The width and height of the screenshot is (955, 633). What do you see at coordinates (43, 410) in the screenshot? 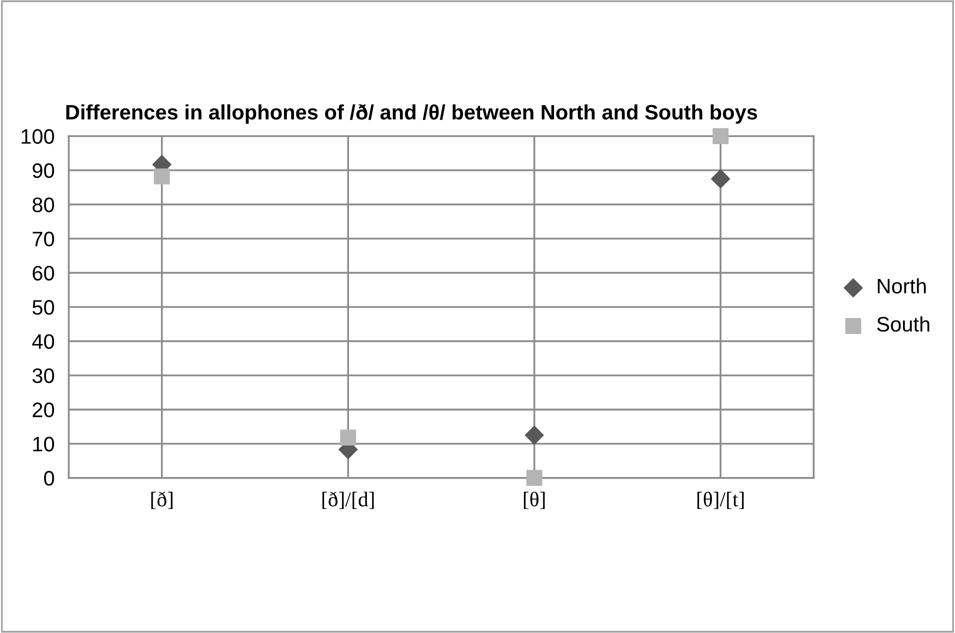
I see `y-tick-label: 20` at bounding box center [43, 410].